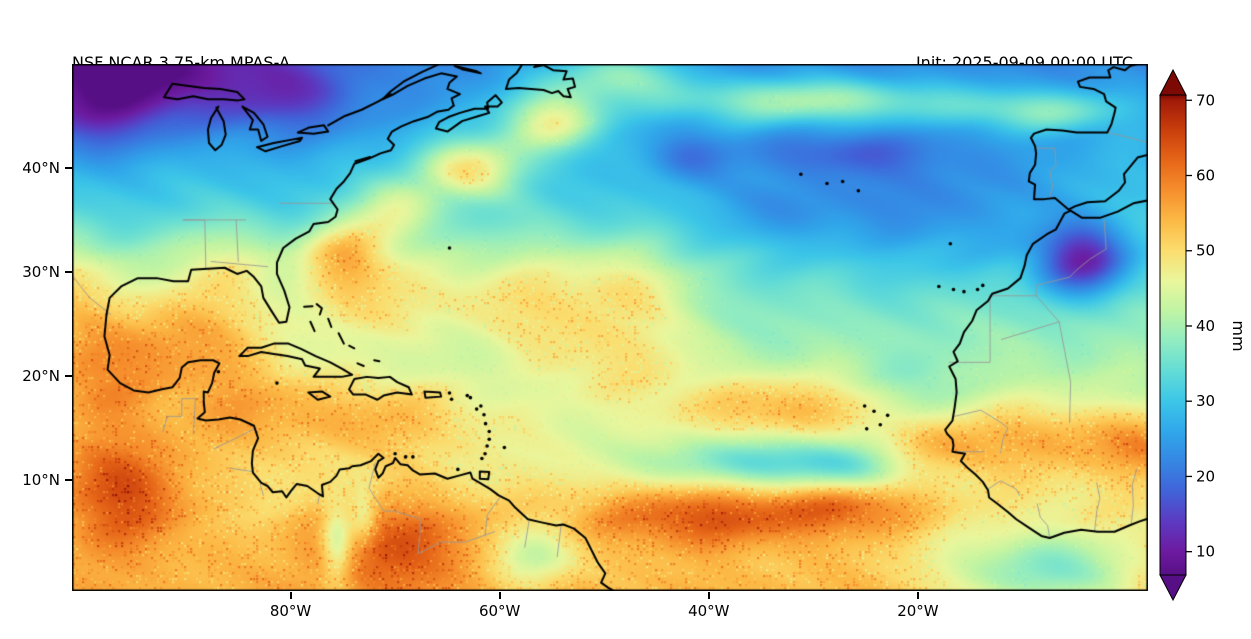  I want to click on colorbar-extend-min-arrow, so click(1173, 588).